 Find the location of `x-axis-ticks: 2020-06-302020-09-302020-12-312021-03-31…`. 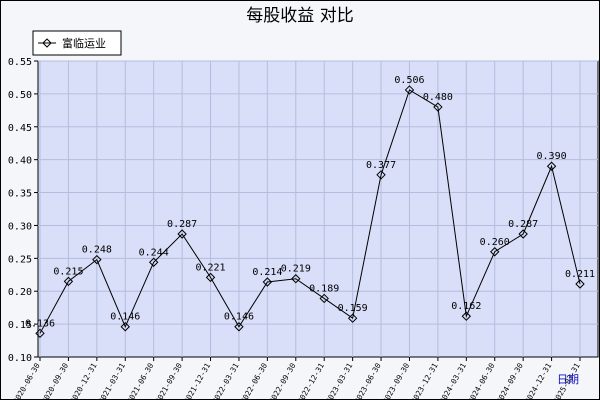

x-axis-ticks: 2020-06-302020-09-302020-12-312021-03-31… is located at coordinates (296, 378).